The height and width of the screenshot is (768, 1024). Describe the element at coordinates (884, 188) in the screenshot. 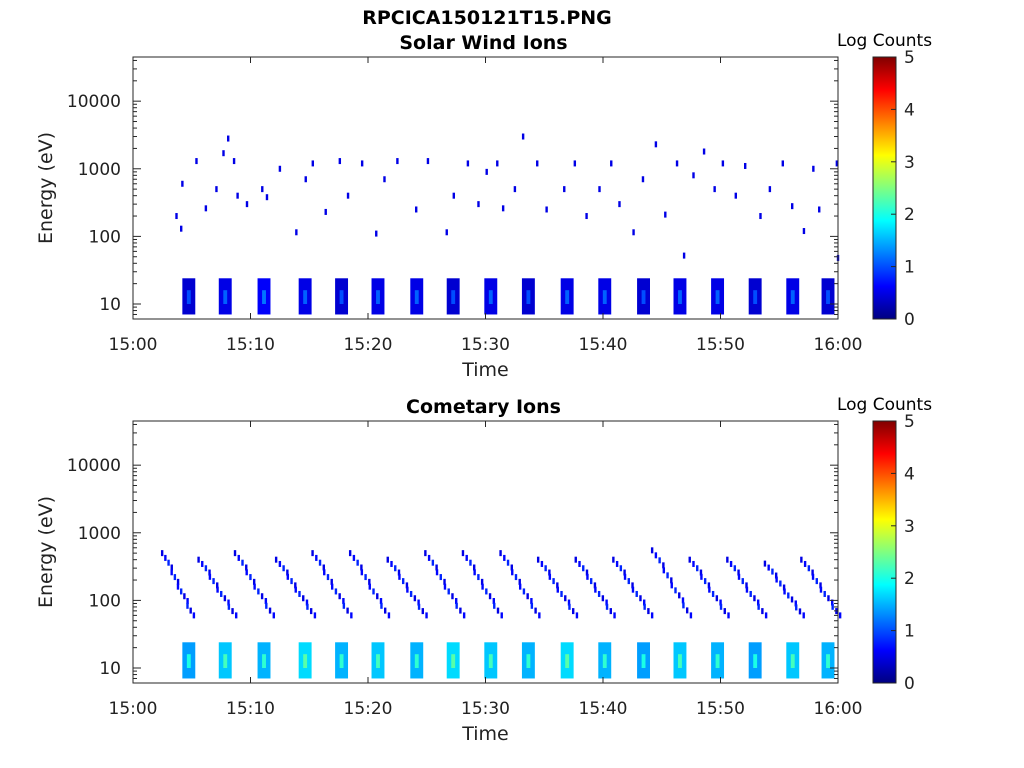

I see `colorbar` at that location.